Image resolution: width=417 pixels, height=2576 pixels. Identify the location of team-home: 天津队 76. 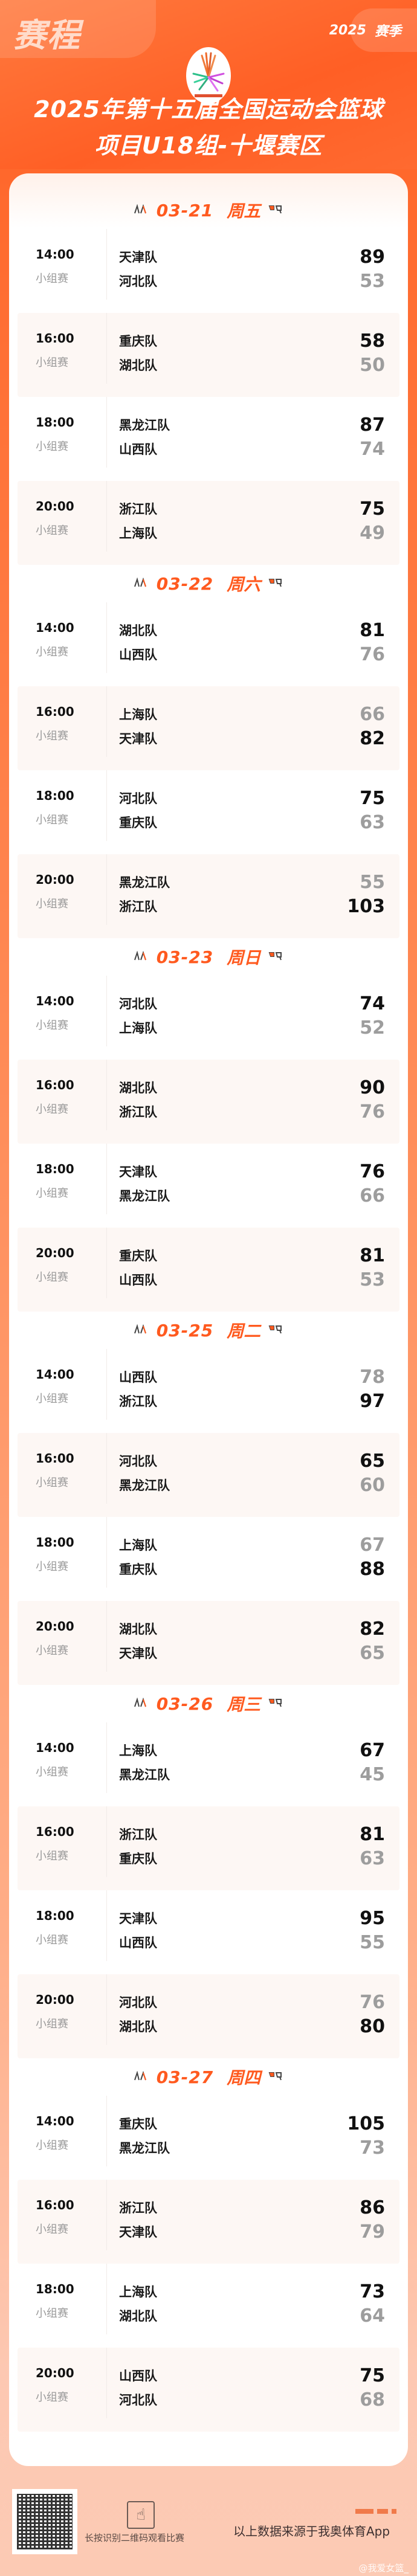
(252, 1171).